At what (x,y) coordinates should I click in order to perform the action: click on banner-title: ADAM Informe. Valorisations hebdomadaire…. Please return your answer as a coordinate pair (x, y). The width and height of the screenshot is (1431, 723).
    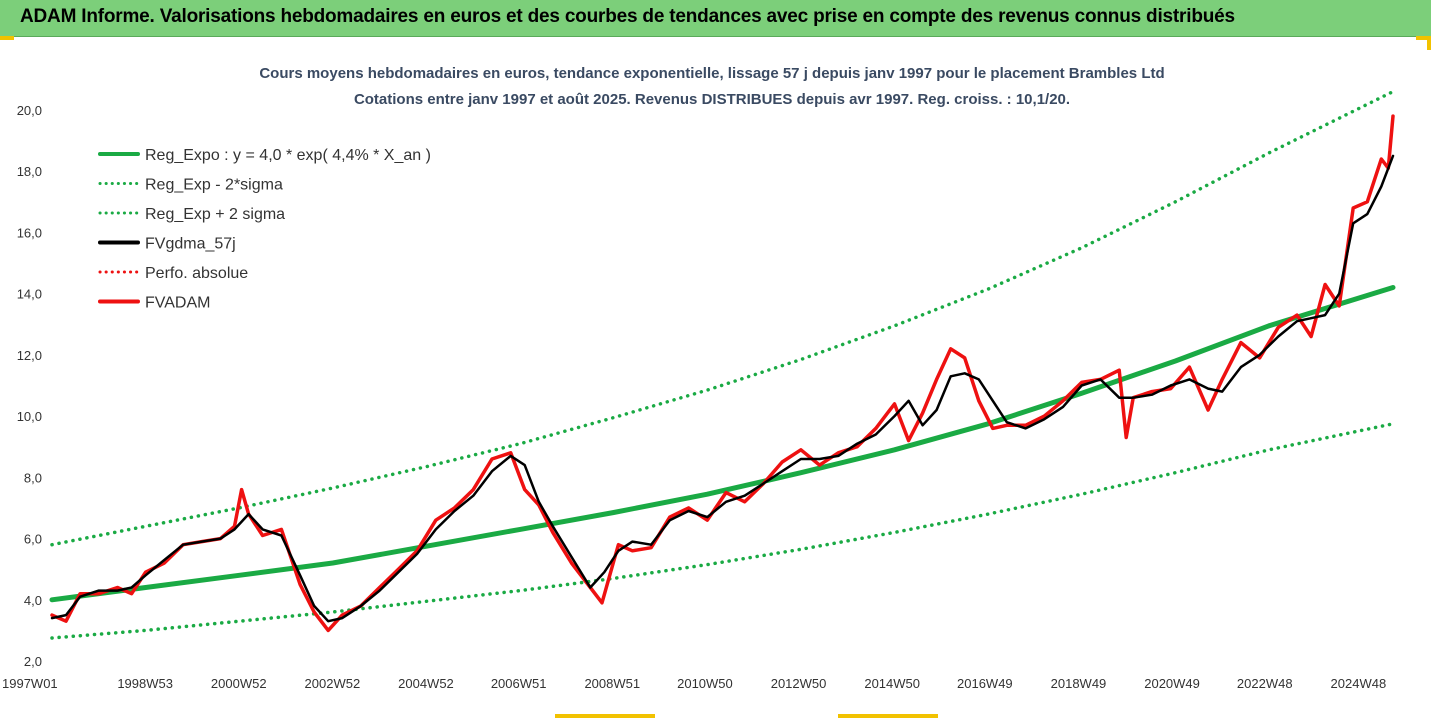
    Looking at the image, I should click on (627, 16).